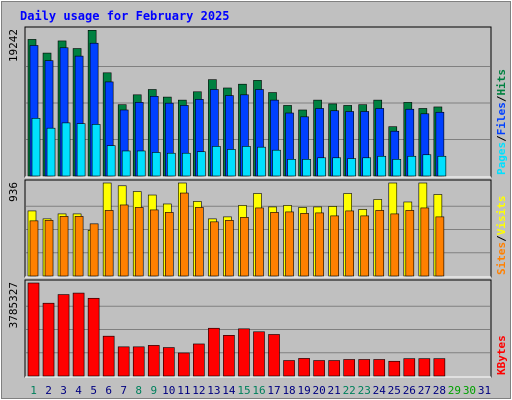 The width and height of the screenshot is (512, 400). What do you see at coordinates (334, 390) in the screenshot?
I see `x-tick-label-21: 21` at bounding box center [334, 390].